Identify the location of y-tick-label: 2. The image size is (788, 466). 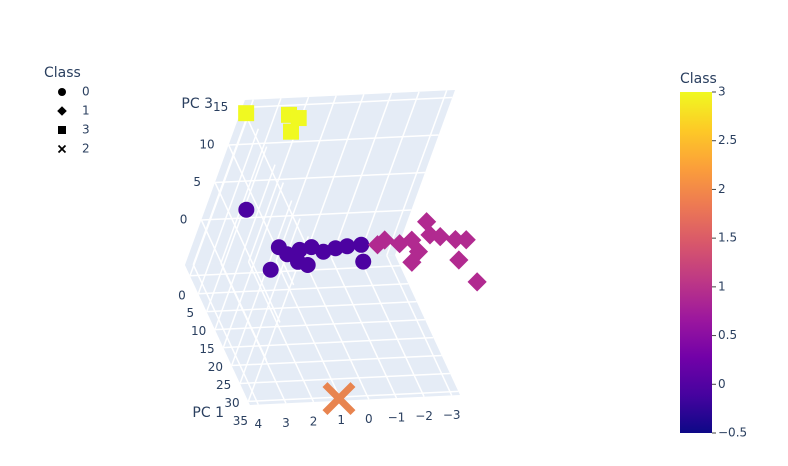
(314, 421).